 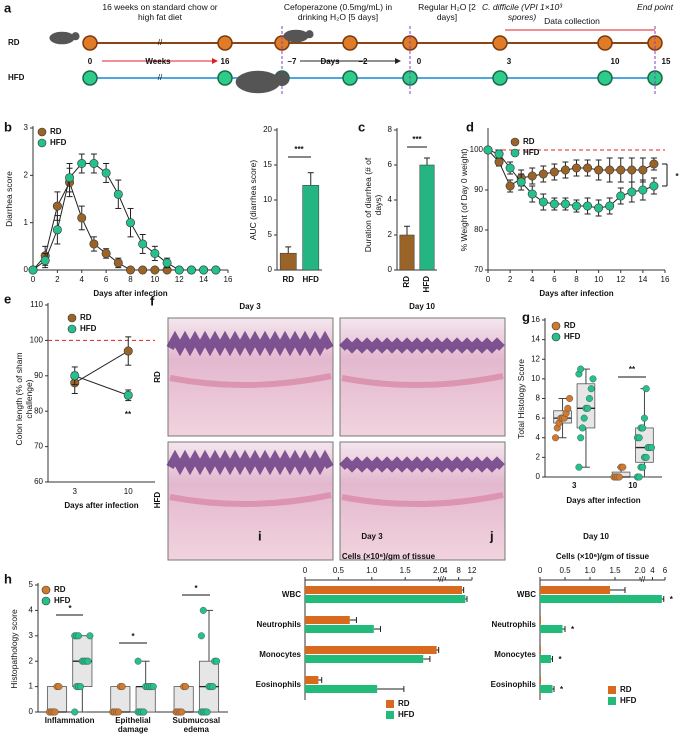 I want to click on mouse-icon, so click(x=296, y=36).